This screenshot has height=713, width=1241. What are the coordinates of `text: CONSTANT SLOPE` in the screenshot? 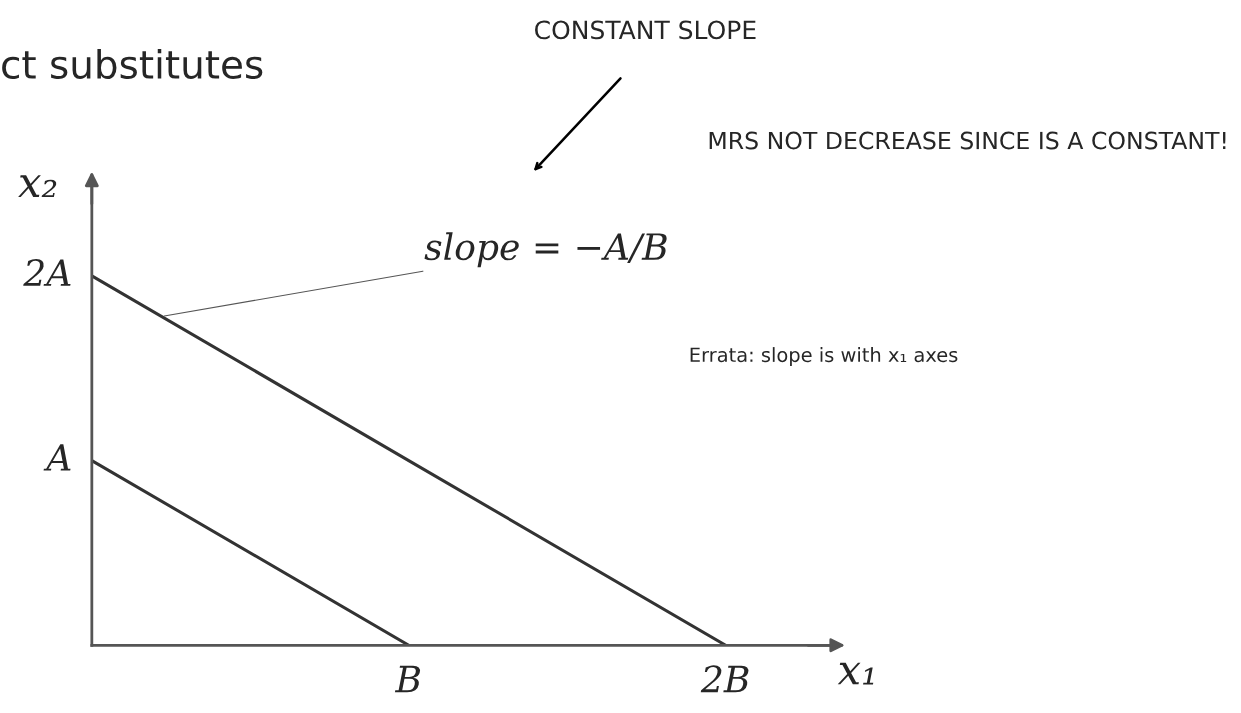 It's located at (645, 30).